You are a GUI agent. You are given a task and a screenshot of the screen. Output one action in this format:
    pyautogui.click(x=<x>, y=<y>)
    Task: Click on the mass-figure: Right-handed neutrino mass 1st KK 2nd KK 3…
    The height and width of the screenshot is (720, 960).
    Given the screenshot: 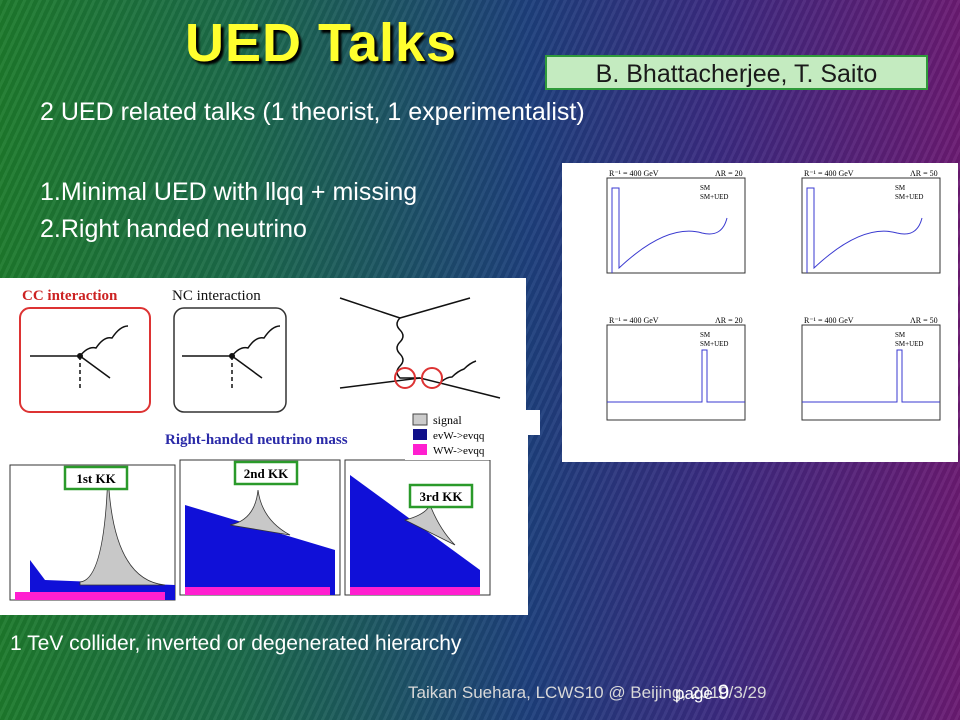 What is the action you would take?
    pyautogui.click(x=264, y=522)
    